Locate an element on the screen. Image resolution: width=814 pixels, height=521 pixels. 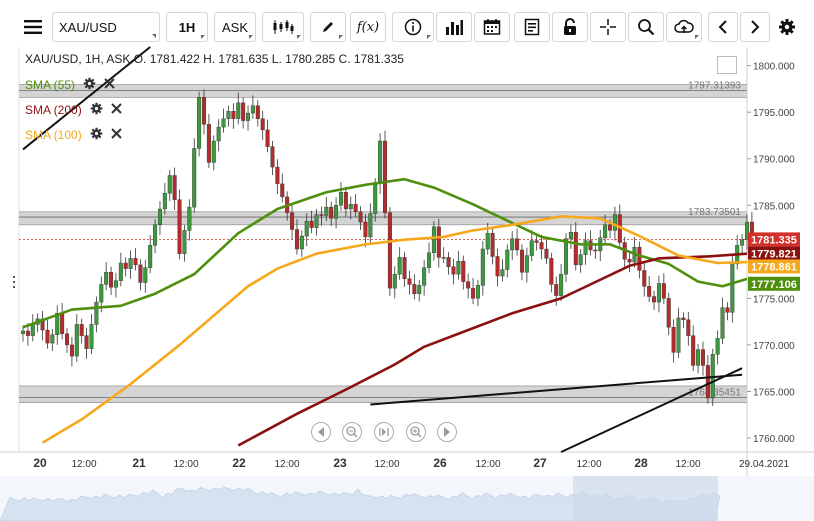
scroll-right-button is located at coordinates (755, 27).